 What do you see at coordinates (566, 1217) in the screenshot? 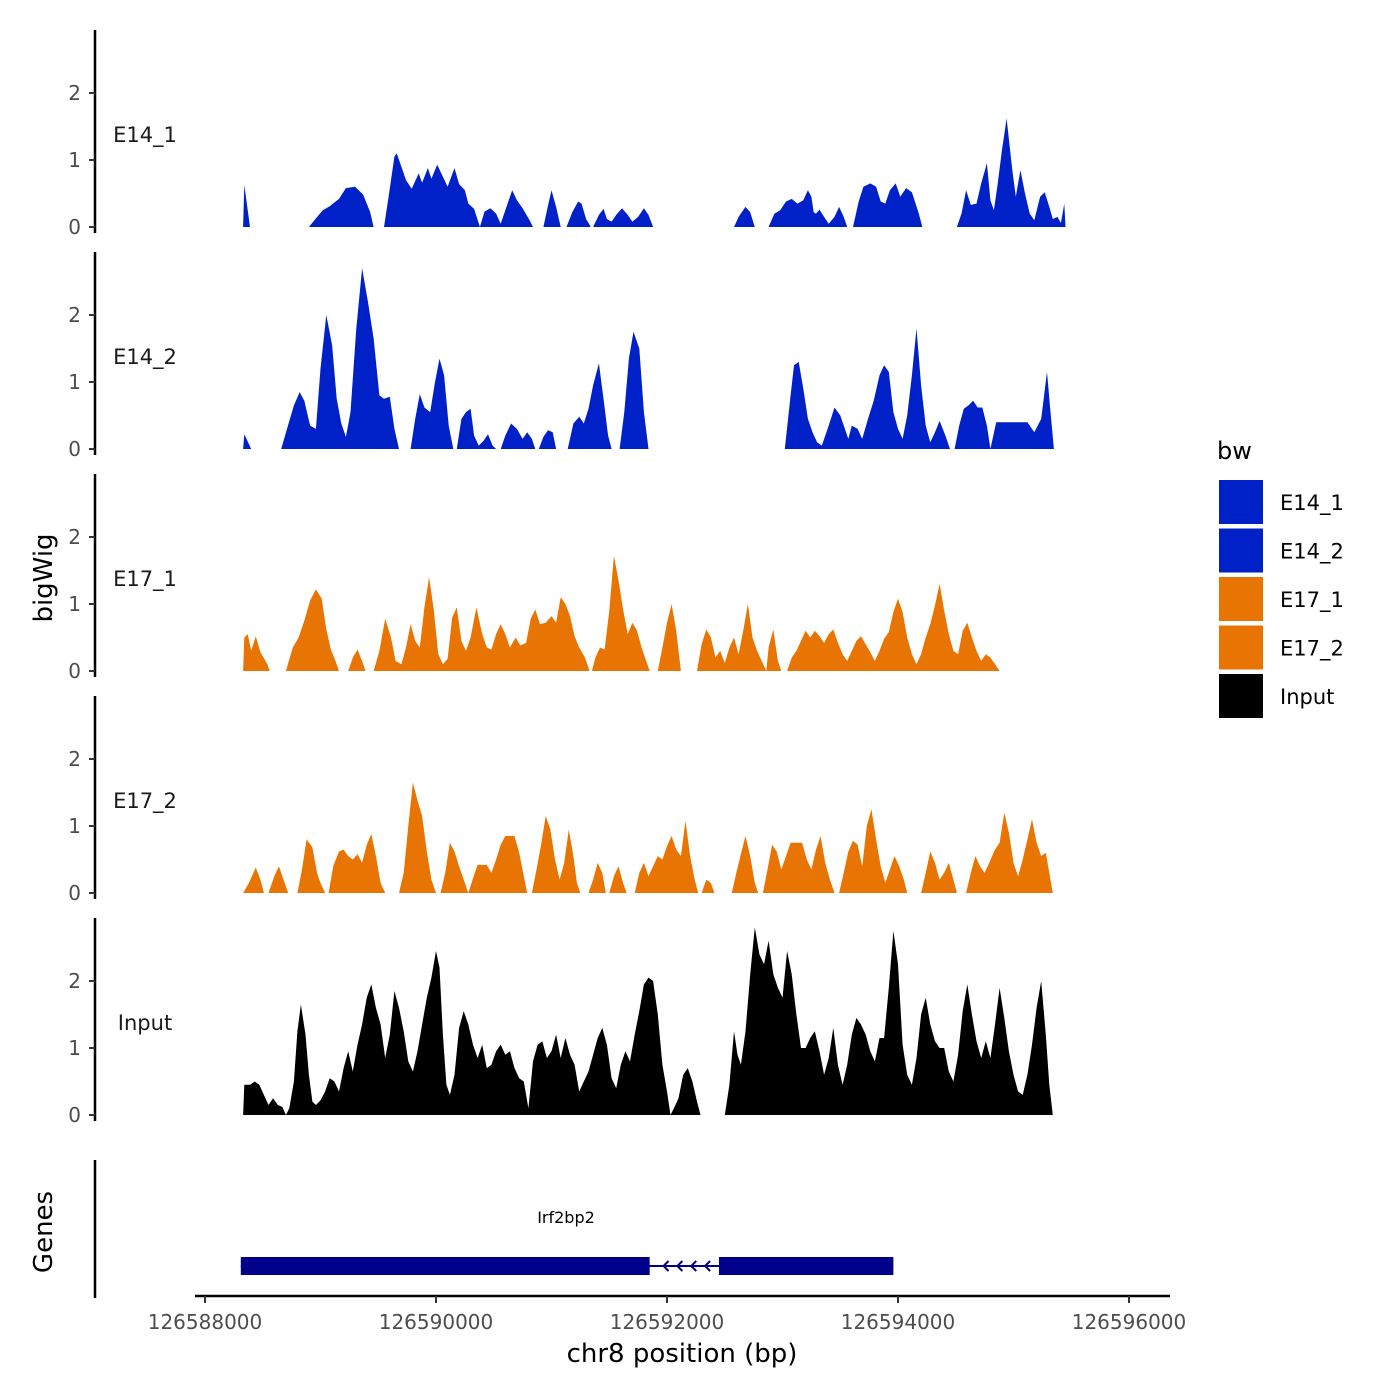
I see `gene-name-label: Irf2bp2` at bounding box center [566, 1217].